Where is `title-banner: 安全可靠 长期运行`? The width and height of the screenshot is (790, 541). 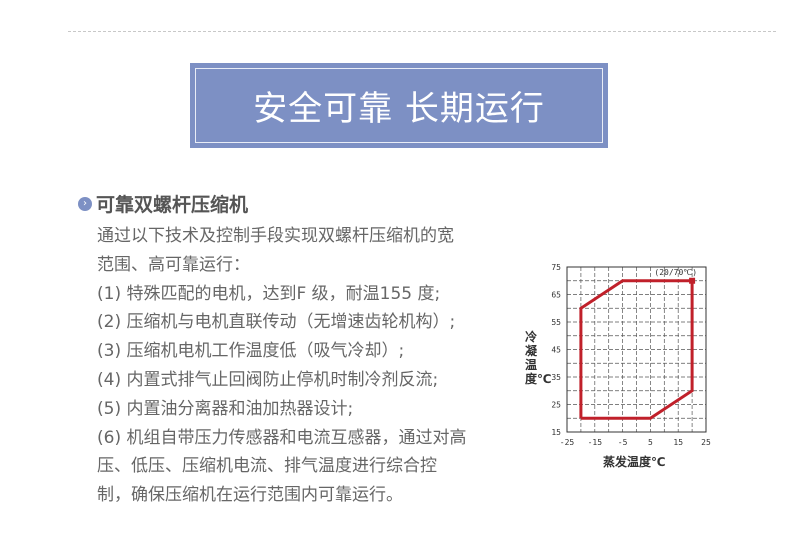
title-banner: 安全可靠 长期运行 is located at coordinates (399, 105).